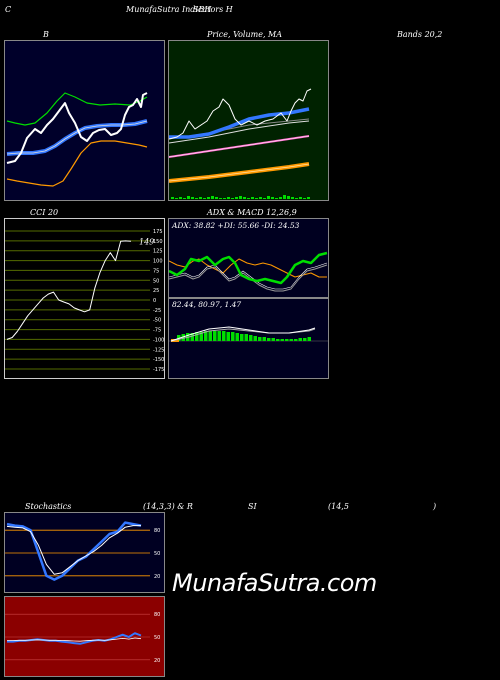 This screenshot has height=680, width=500. I want to click on adx-panel: ADX: 38.82 +DI: 55.66 -DI: 24.53, so click(248, 258).